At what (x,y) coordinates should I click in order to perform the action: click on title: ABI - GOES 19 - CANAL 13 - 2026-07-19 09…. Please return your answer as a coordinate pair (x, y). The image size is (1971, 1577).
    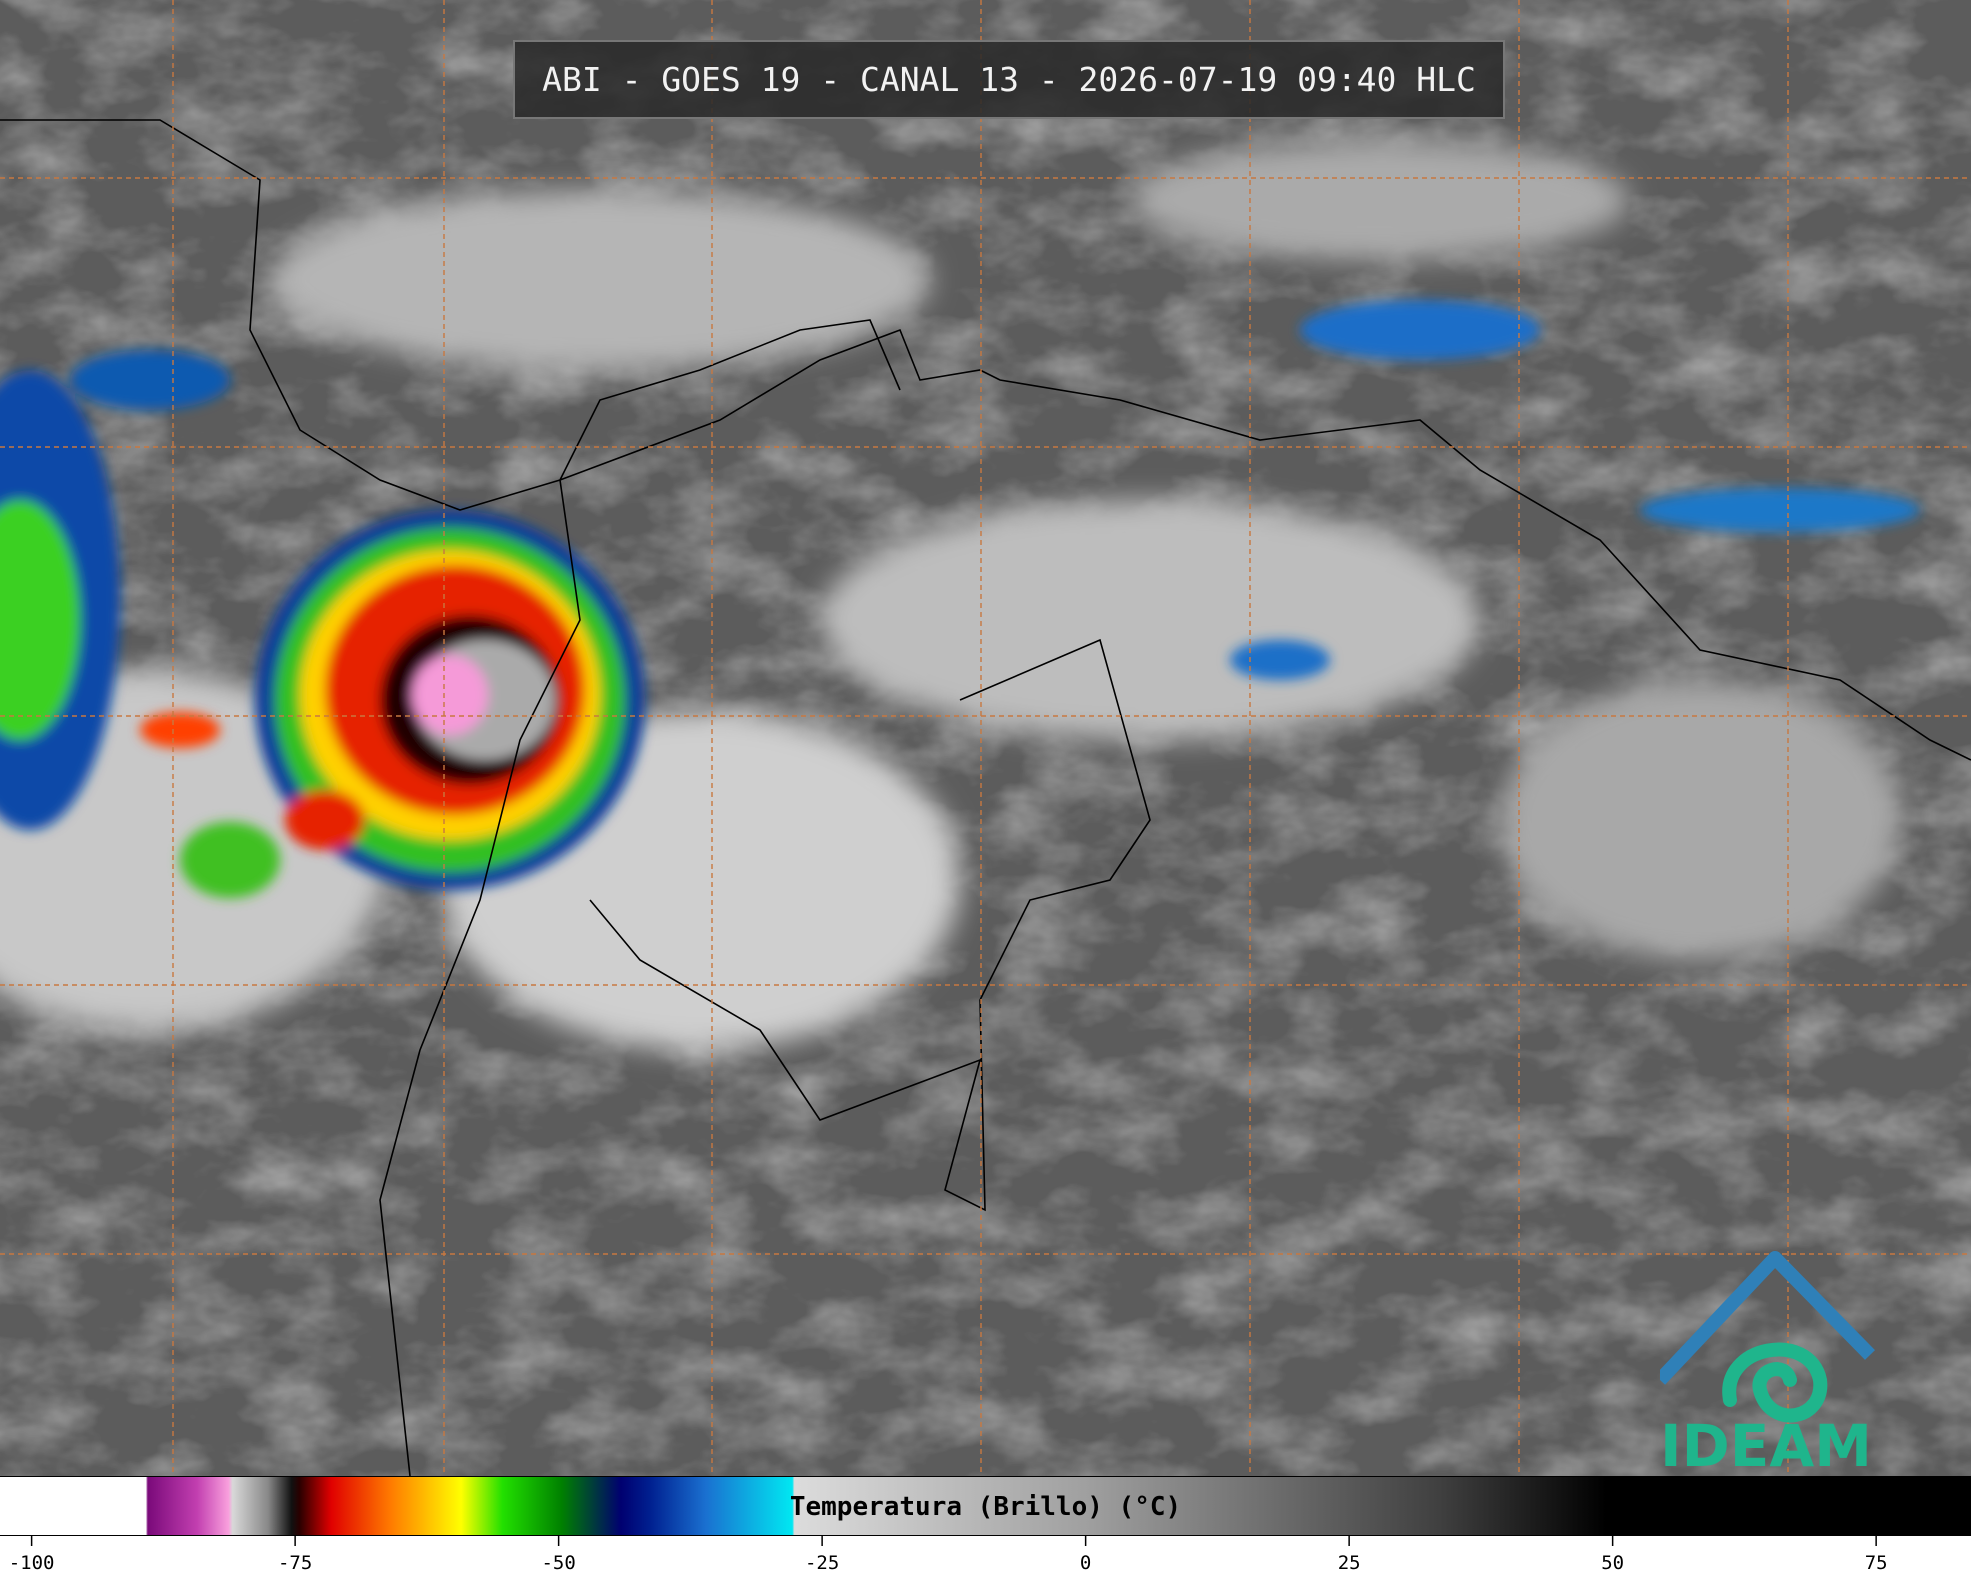
    Looking at the image, I should click on (1009, 79).